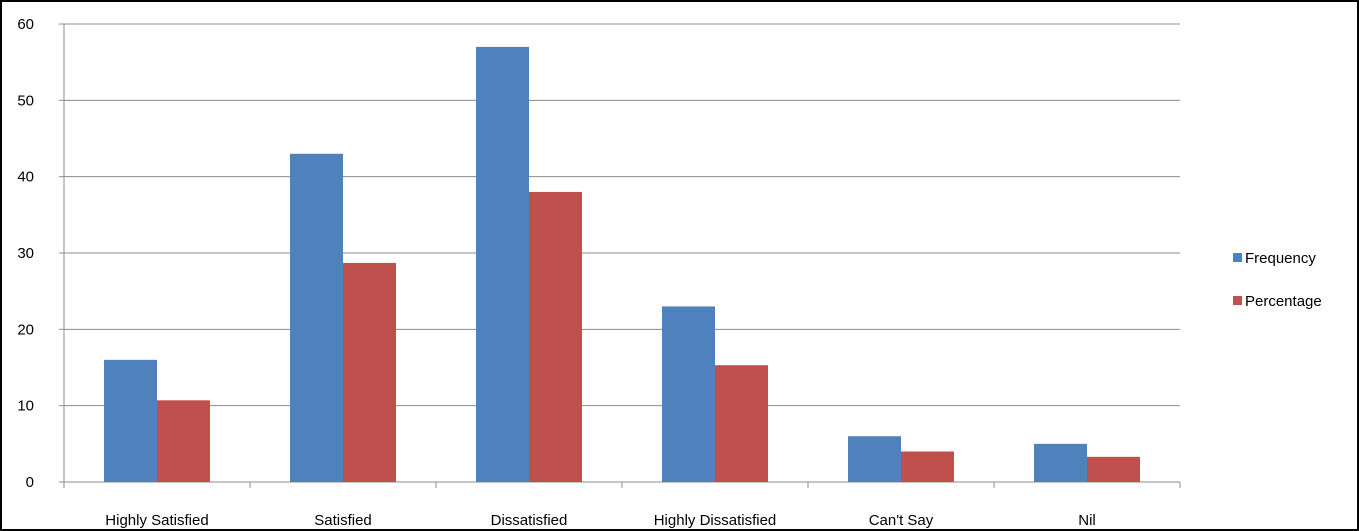  Describe the element at coordinates (1087, 520) in the screenshot. I see `x-category-label: Nil` at that location.